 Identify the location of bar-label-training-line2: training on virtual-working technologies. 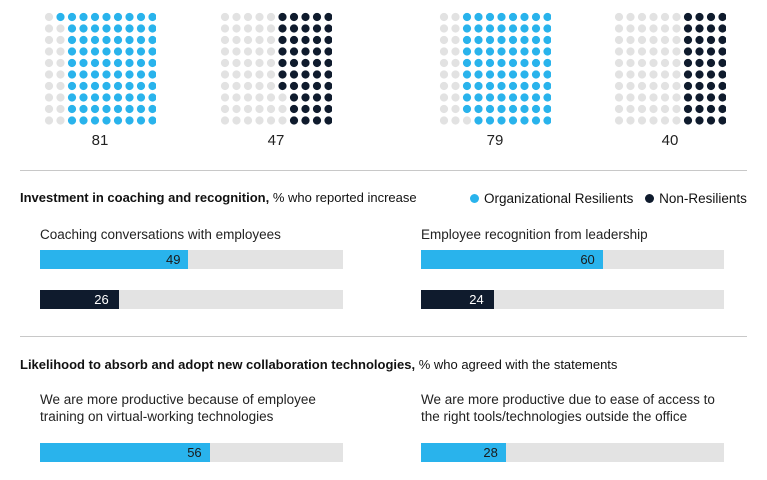
(157, 416).